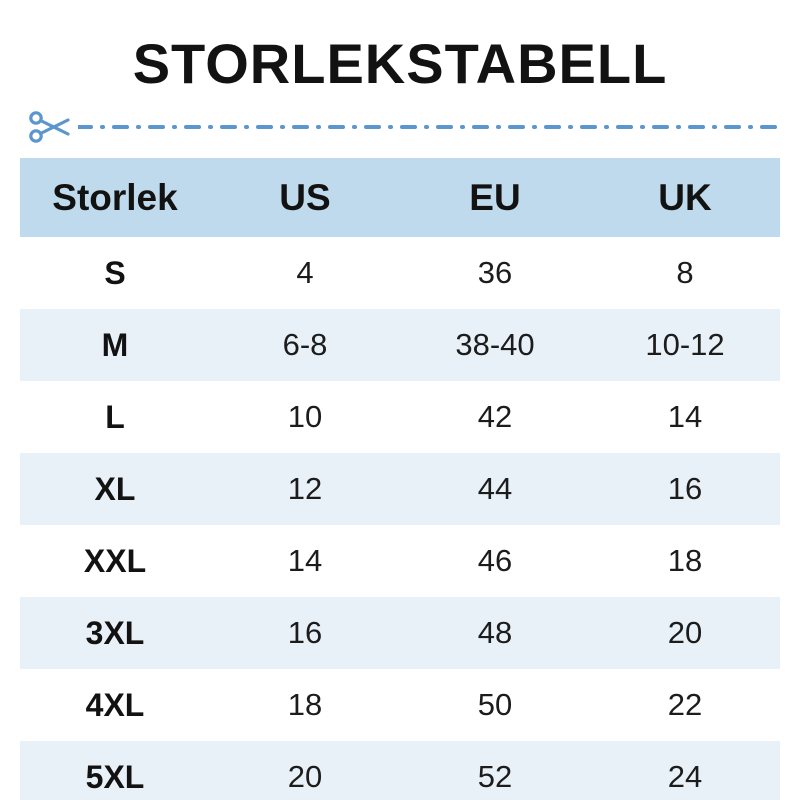  I want to click on uk-value: 14, so click(685, 416).